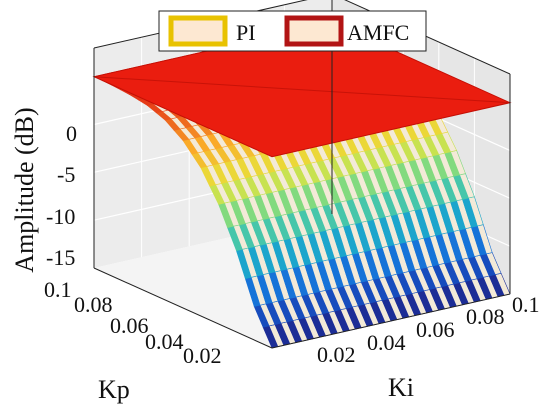  I want to click on kp-tick-label: 0.08, so click(93, 304).